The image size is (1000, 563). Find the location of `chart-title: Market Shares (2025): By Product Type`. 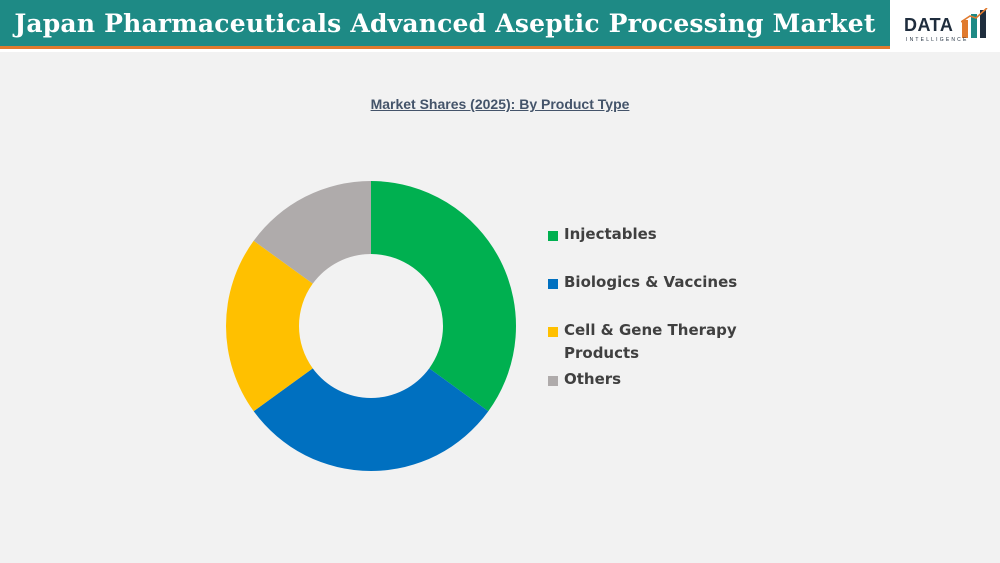

chart-title: Market Shares (2025): By Product Type is located at coordinates (500, 104).